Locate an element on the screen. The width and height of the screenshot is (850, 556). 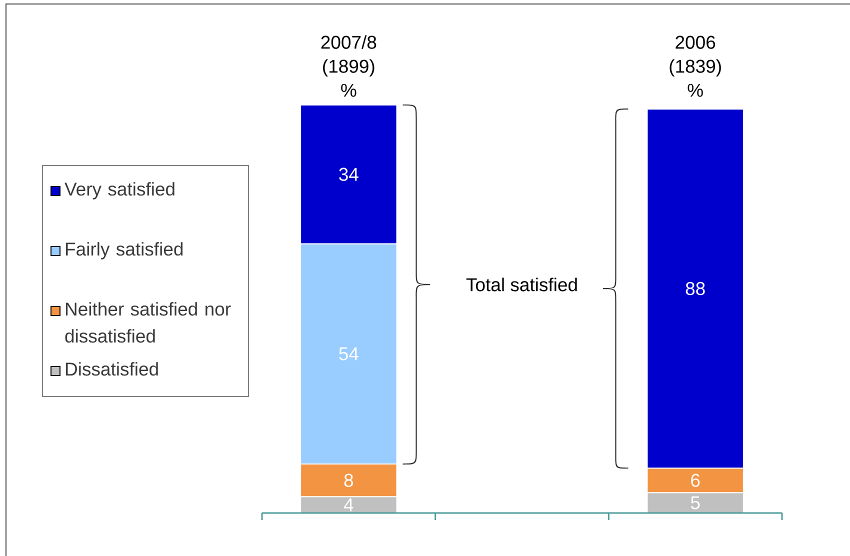
annotation: Total satisfied is located at coordinates (521, 285).